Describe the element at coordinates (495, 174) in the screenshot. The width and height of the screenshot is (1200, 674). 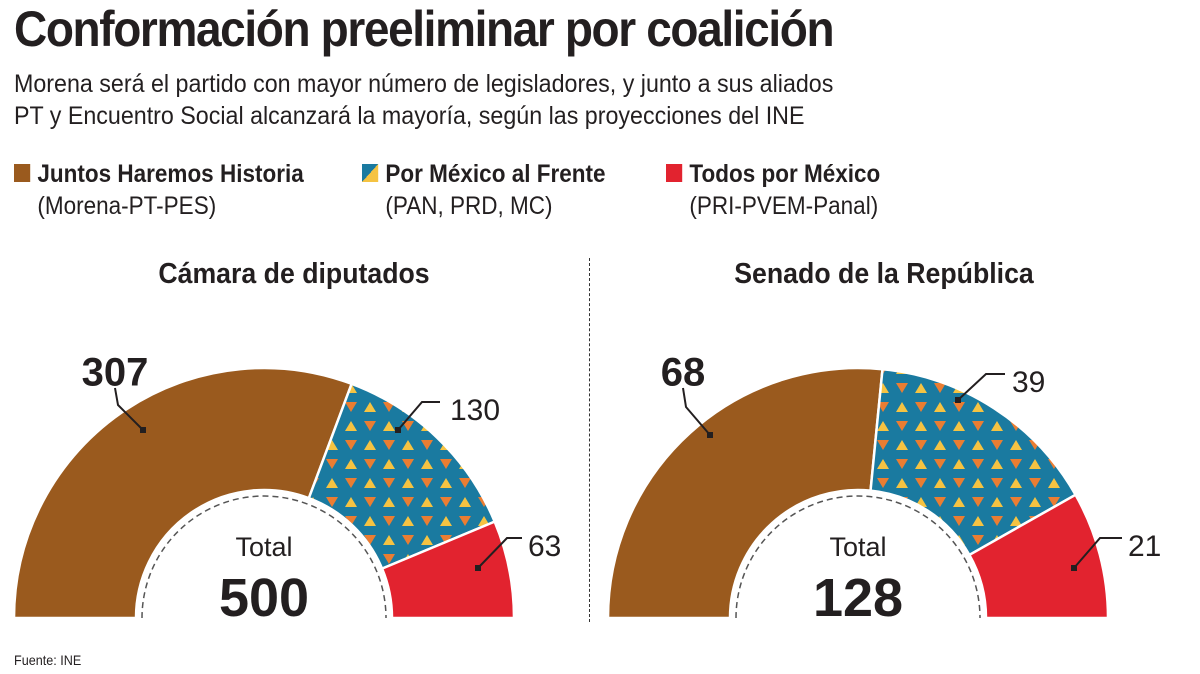
I see `legend-label: Por México al Frente` at that location.